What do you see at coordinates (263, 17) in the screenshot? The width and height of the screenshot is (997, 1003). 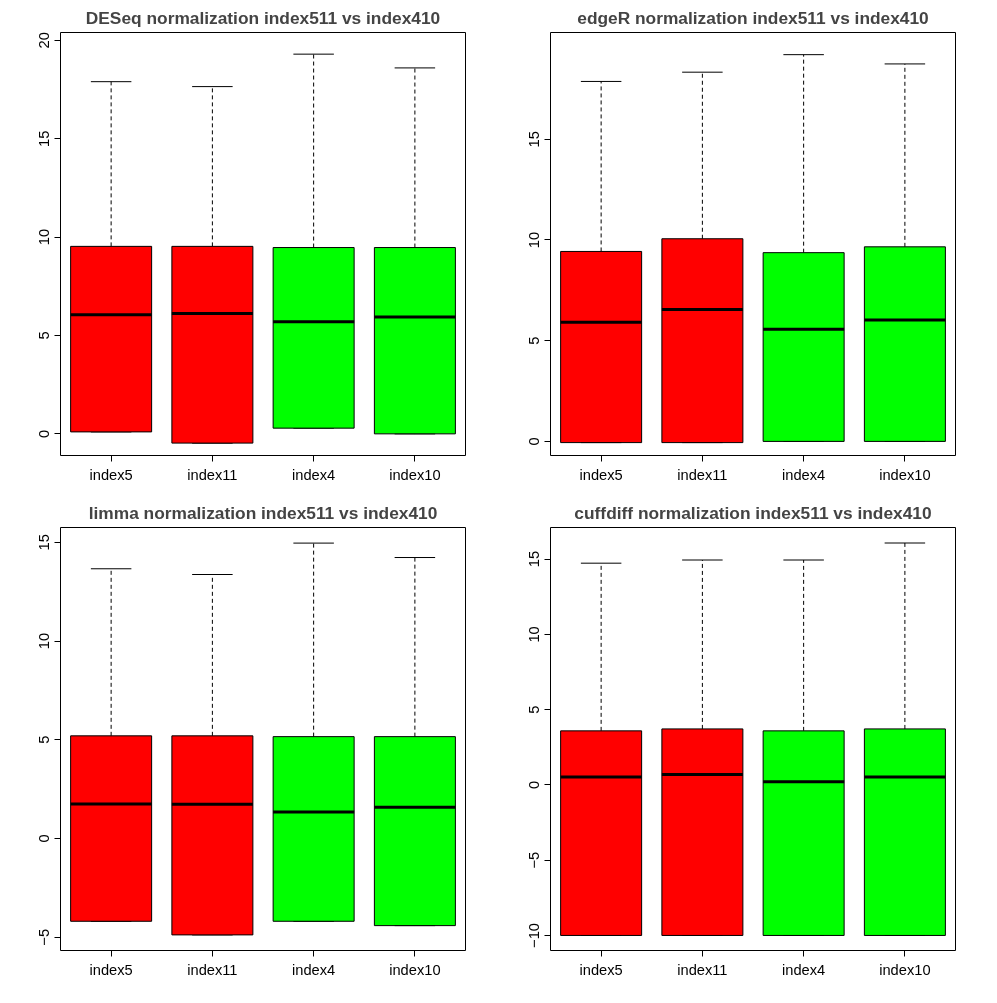 I see `chart-title: DESeq normalization index511 vs index410` at bounding box center [263, 17].